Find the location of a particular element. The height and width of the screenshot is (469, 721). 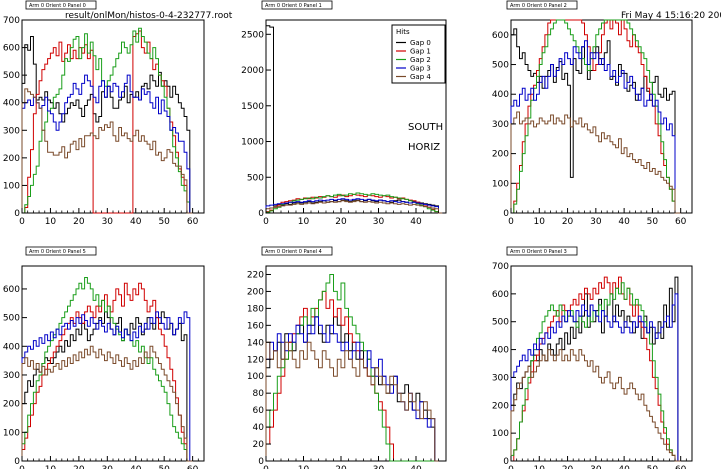

legend-title: Hits is located at coordinates (403, 32).